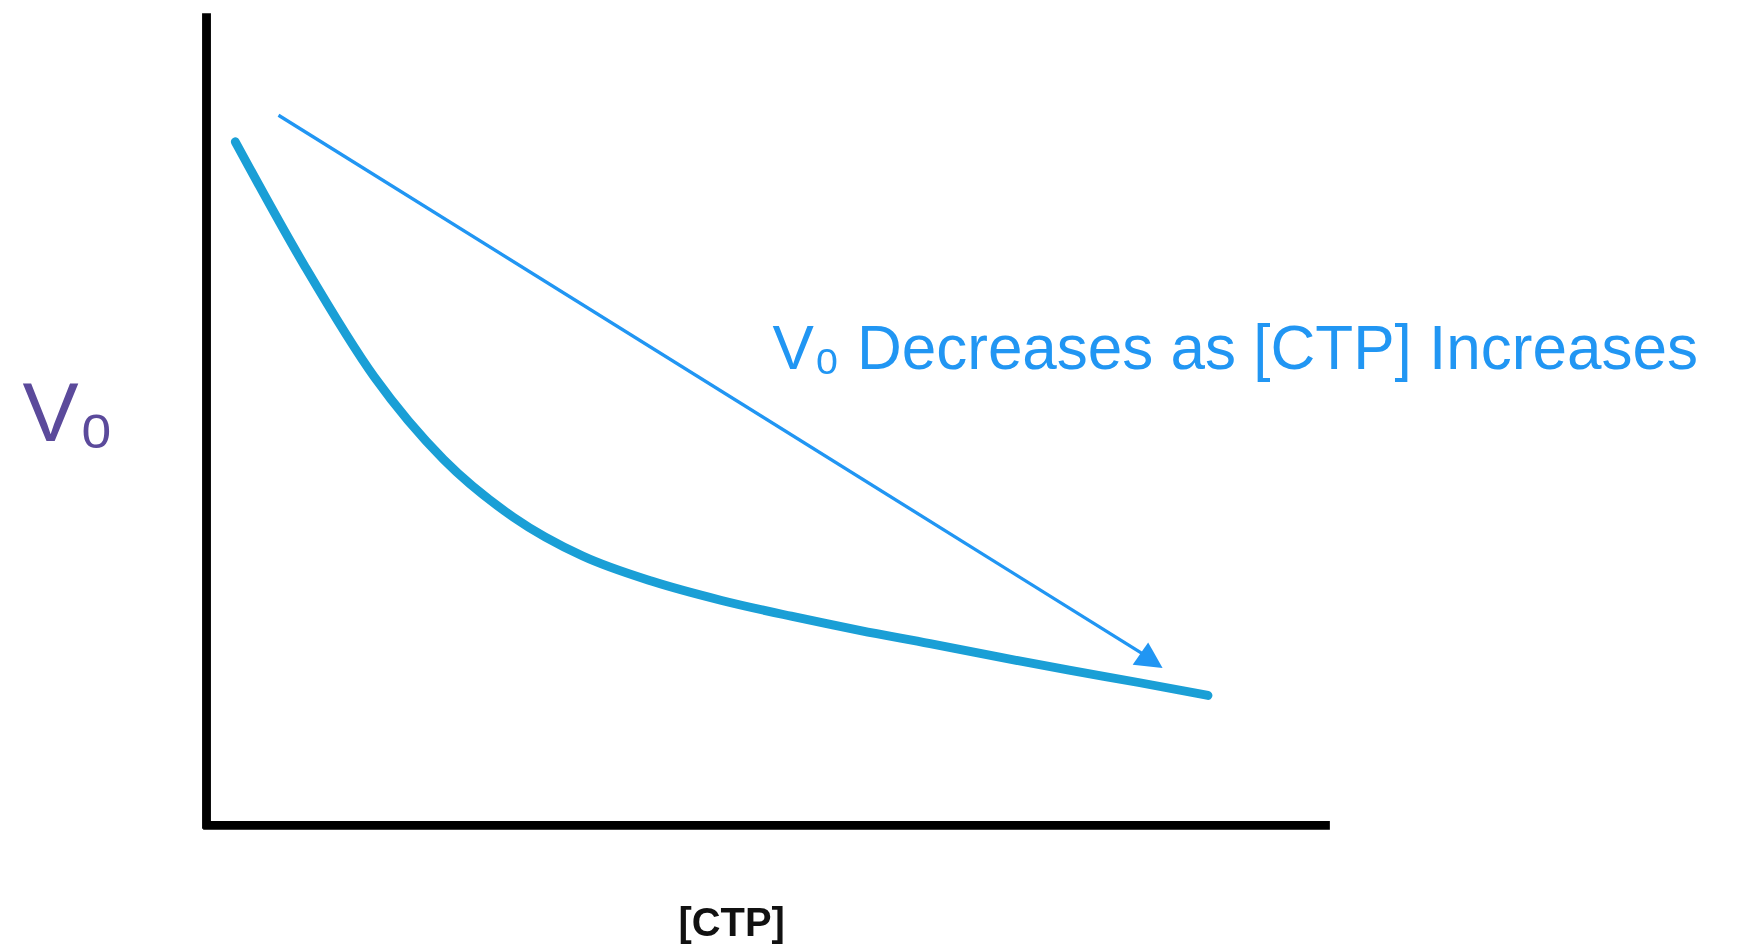 Image resolution: width=1738 pixels, height=945 pixels. Describe the element at coordinates (68, 411) in the screenshot. I see `y-axis-title: V₀` at that location.